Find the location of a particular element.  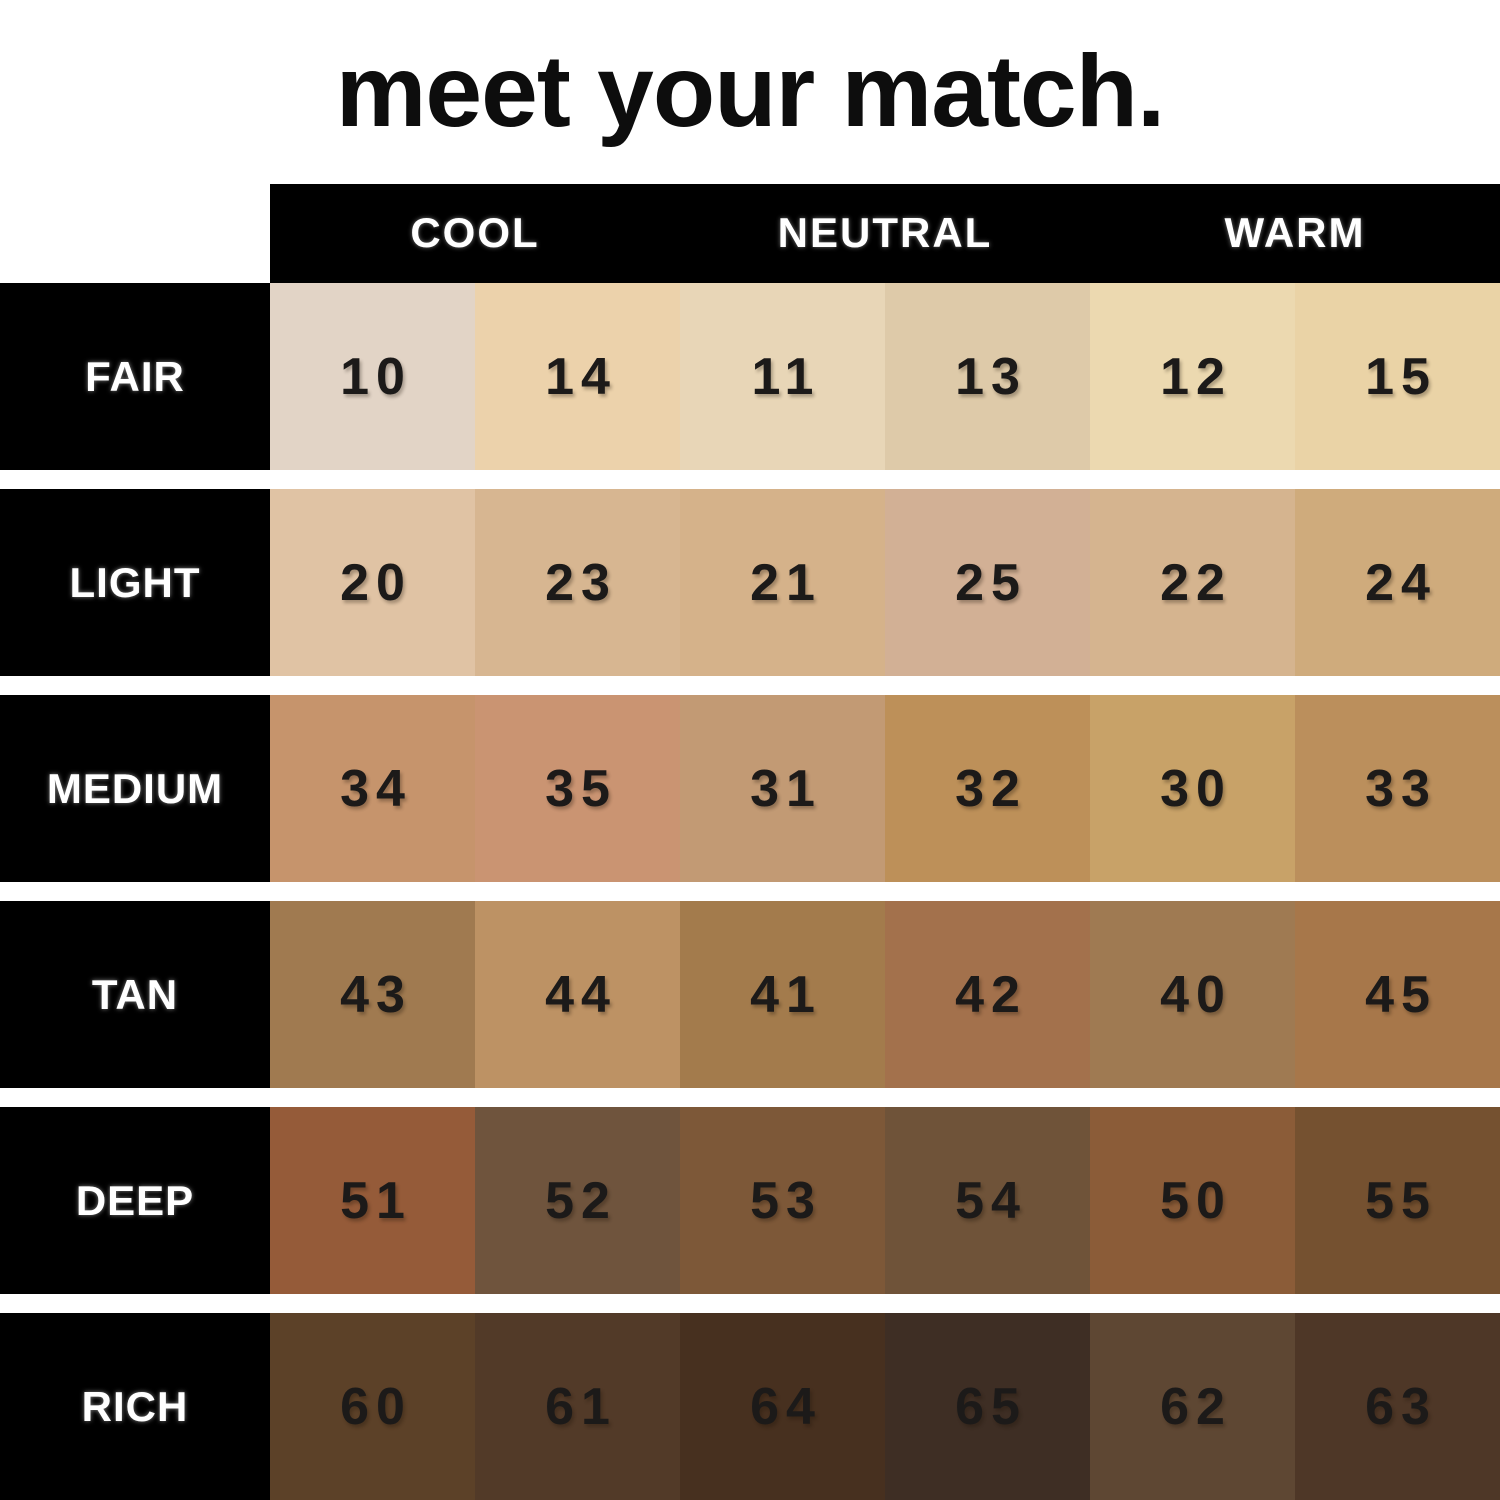

shade-swatch-61: 61 is located at coordinates (577, 1406).